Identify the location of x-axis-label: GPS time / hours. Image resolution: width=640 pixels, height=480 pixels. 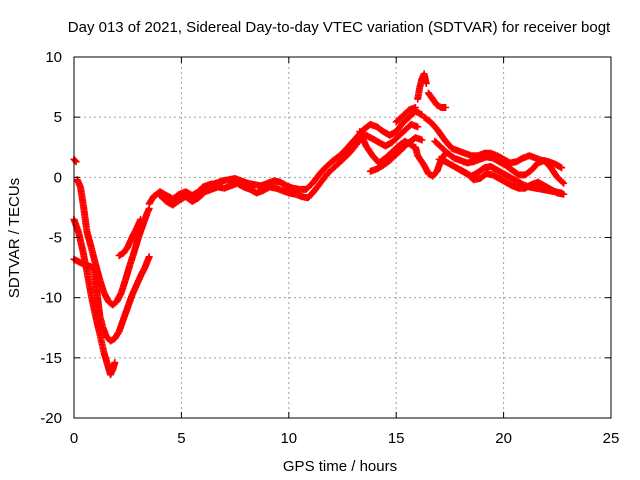
(340, 466).